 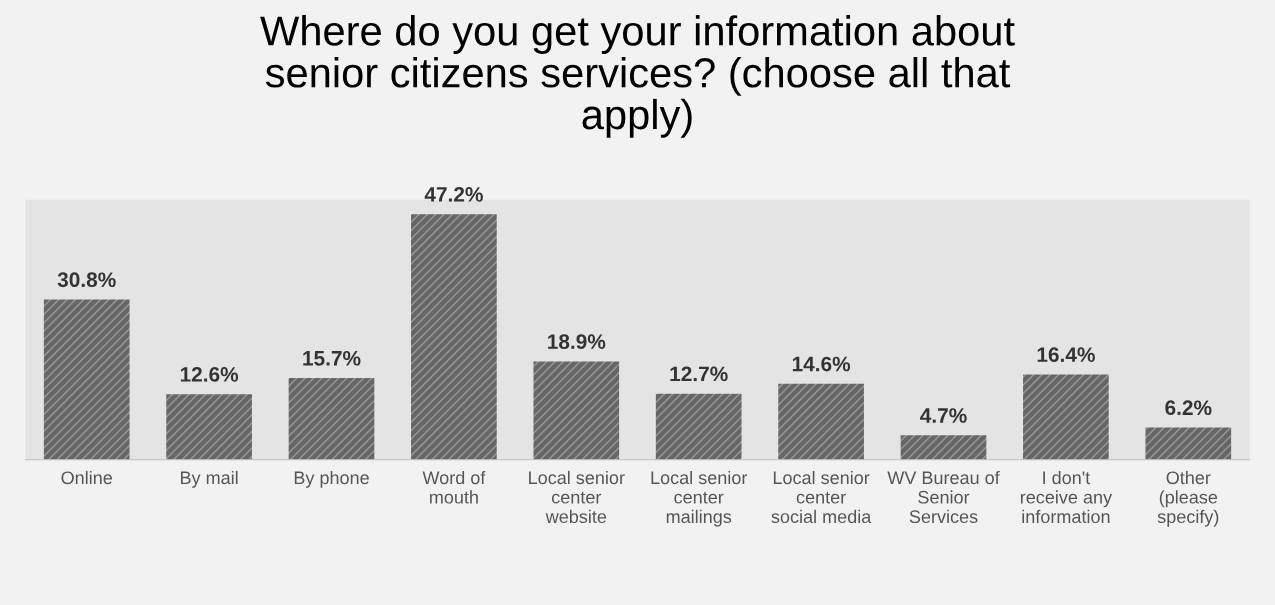 I want to click on data-label: 16.4%, so click(x=1066, y=355).